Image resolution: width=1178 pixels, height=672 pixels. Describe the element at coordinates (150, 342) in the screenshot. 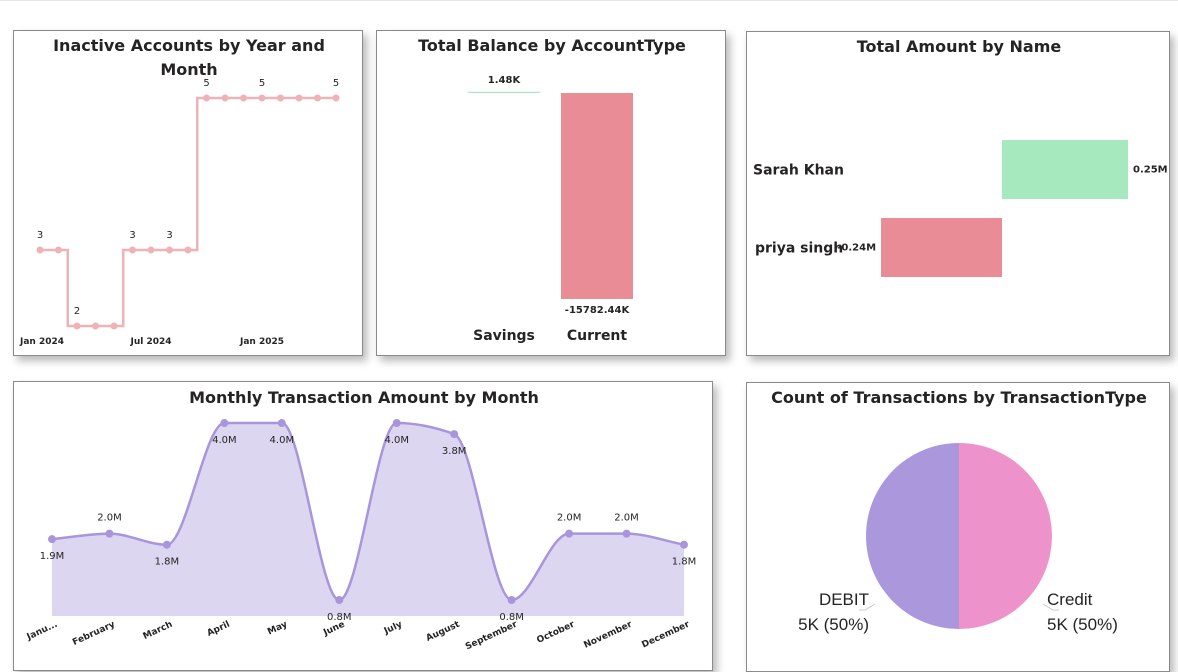

I see `inactive-x-tick-label: Jul 2024` at that location.